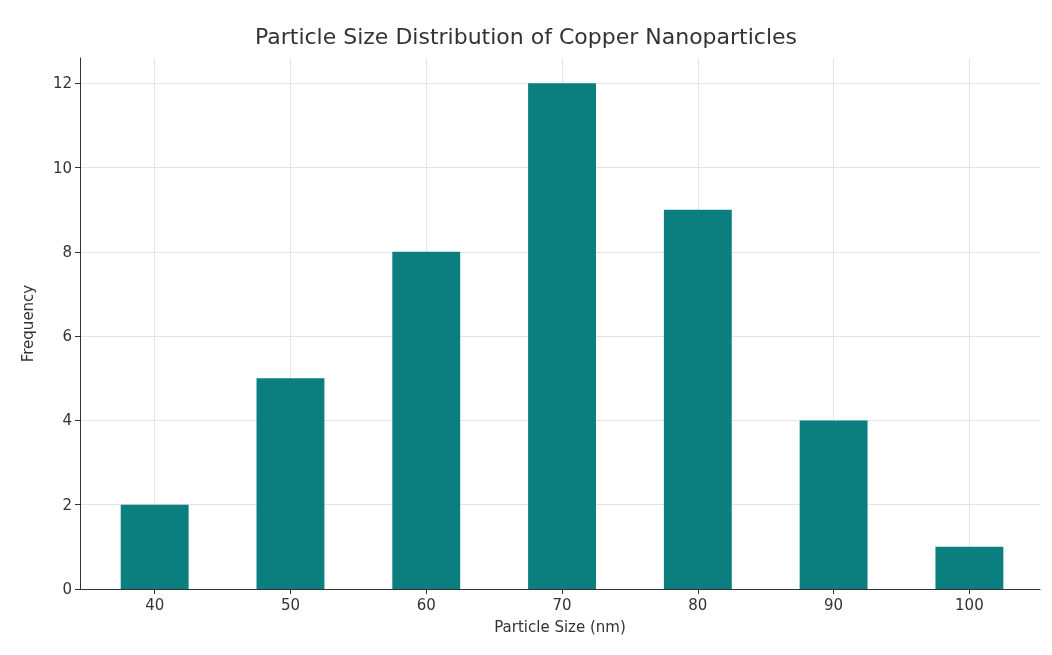 Image resolution: width=1052 pixels, height=655 pixels. Describe the element at coordinates (67, 420) in the screenshot. I see `y-tick-label: 4` at that location.